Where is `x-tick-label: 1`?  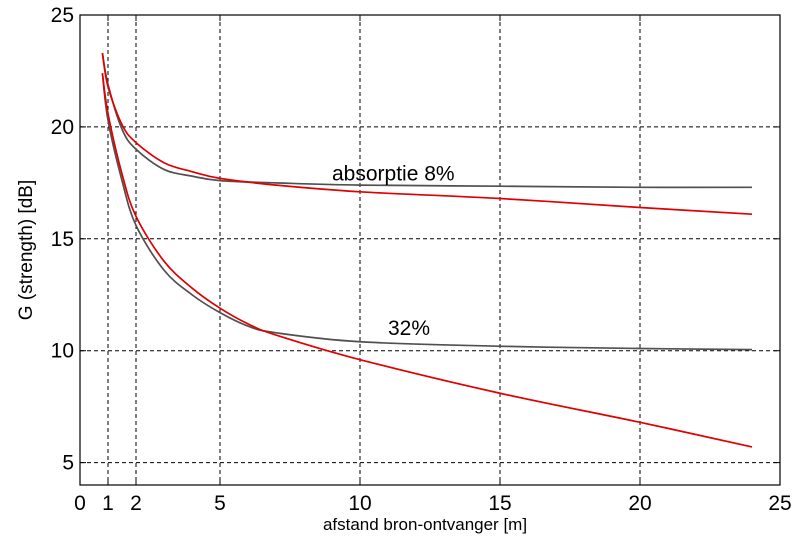
x-tick-label: 1 is located at coordinates (108, 503).